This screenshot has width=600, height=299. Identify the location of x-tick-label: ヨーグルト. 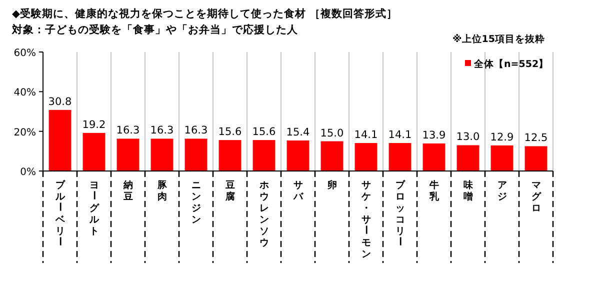
(94, 208).